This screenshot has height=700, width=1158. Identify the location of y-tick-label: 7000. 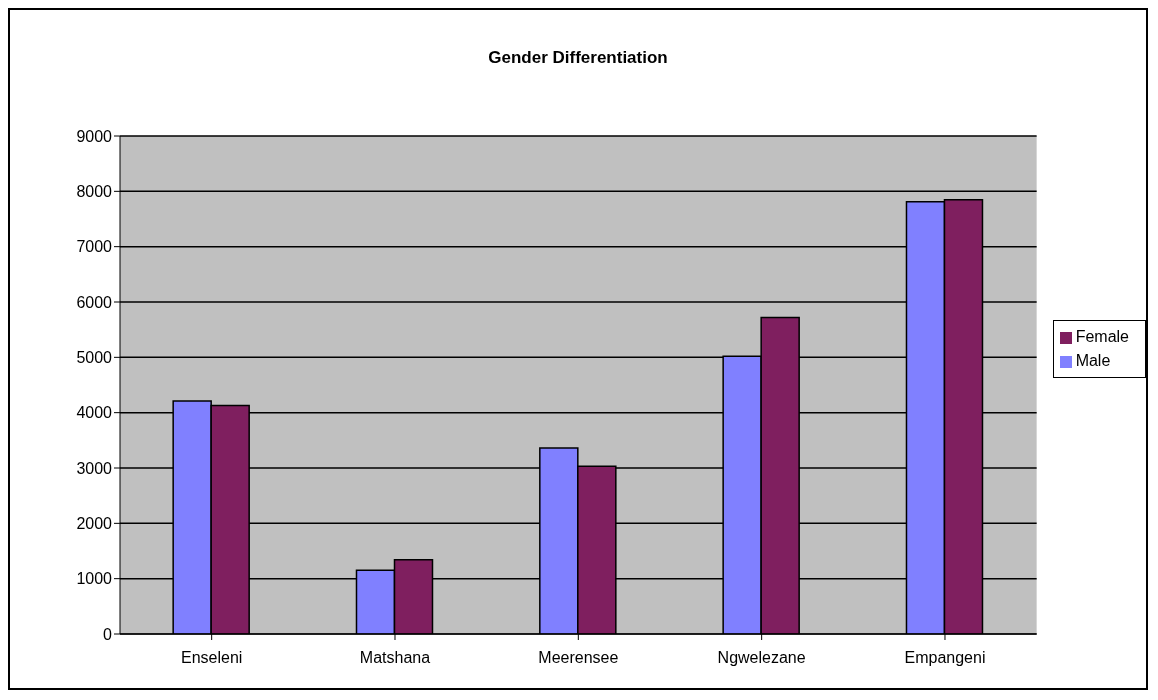
(94, 247).